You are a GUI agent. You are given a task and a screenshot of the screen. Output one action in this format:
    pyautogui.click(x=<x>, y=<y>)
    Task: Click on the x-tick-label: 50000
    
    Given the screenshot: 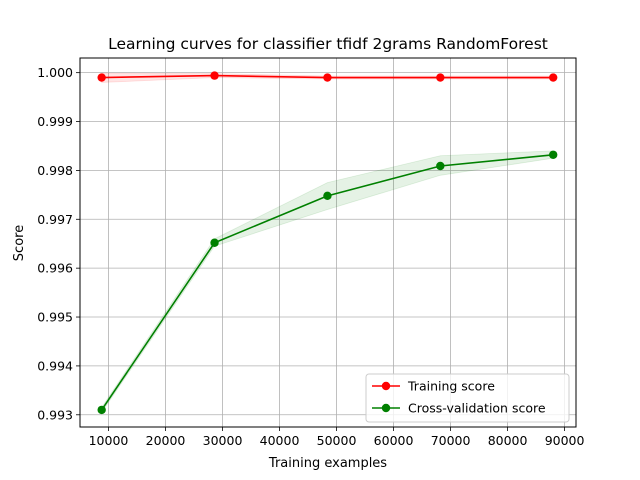 What is the action you would take?
    pyautogui.click(x=337, y=440)
    